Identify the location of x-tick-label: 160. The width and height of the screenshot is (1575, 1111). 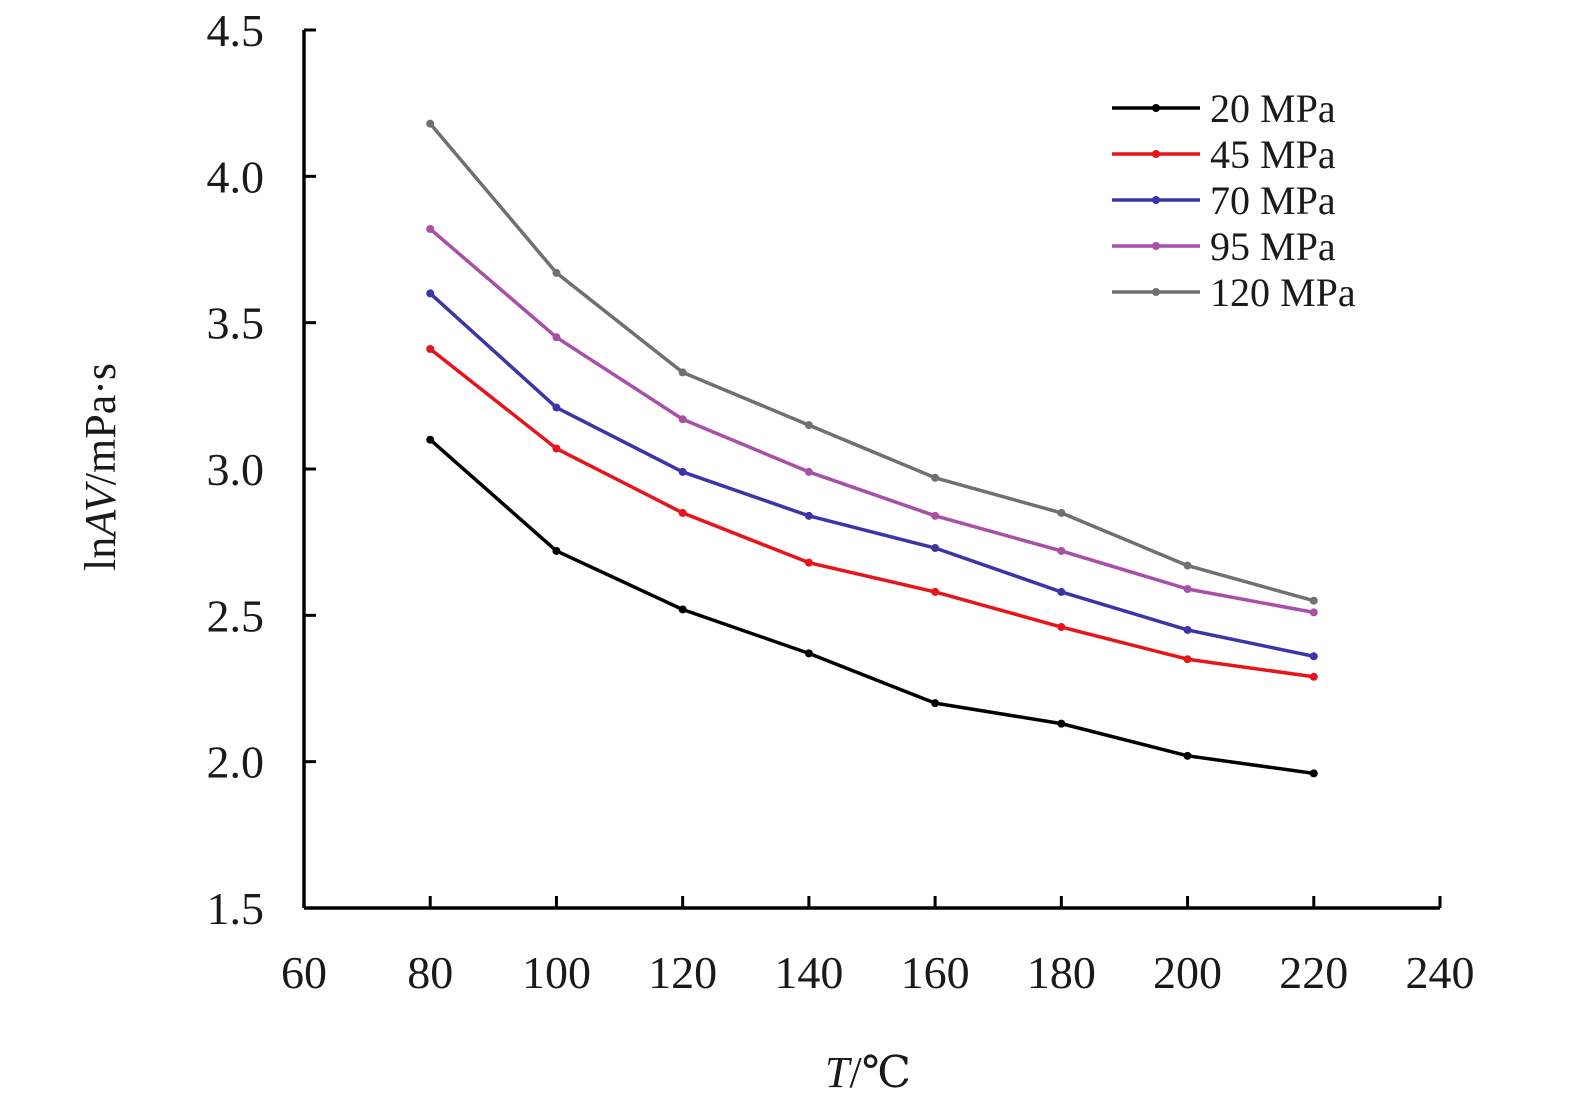
(935, 972).